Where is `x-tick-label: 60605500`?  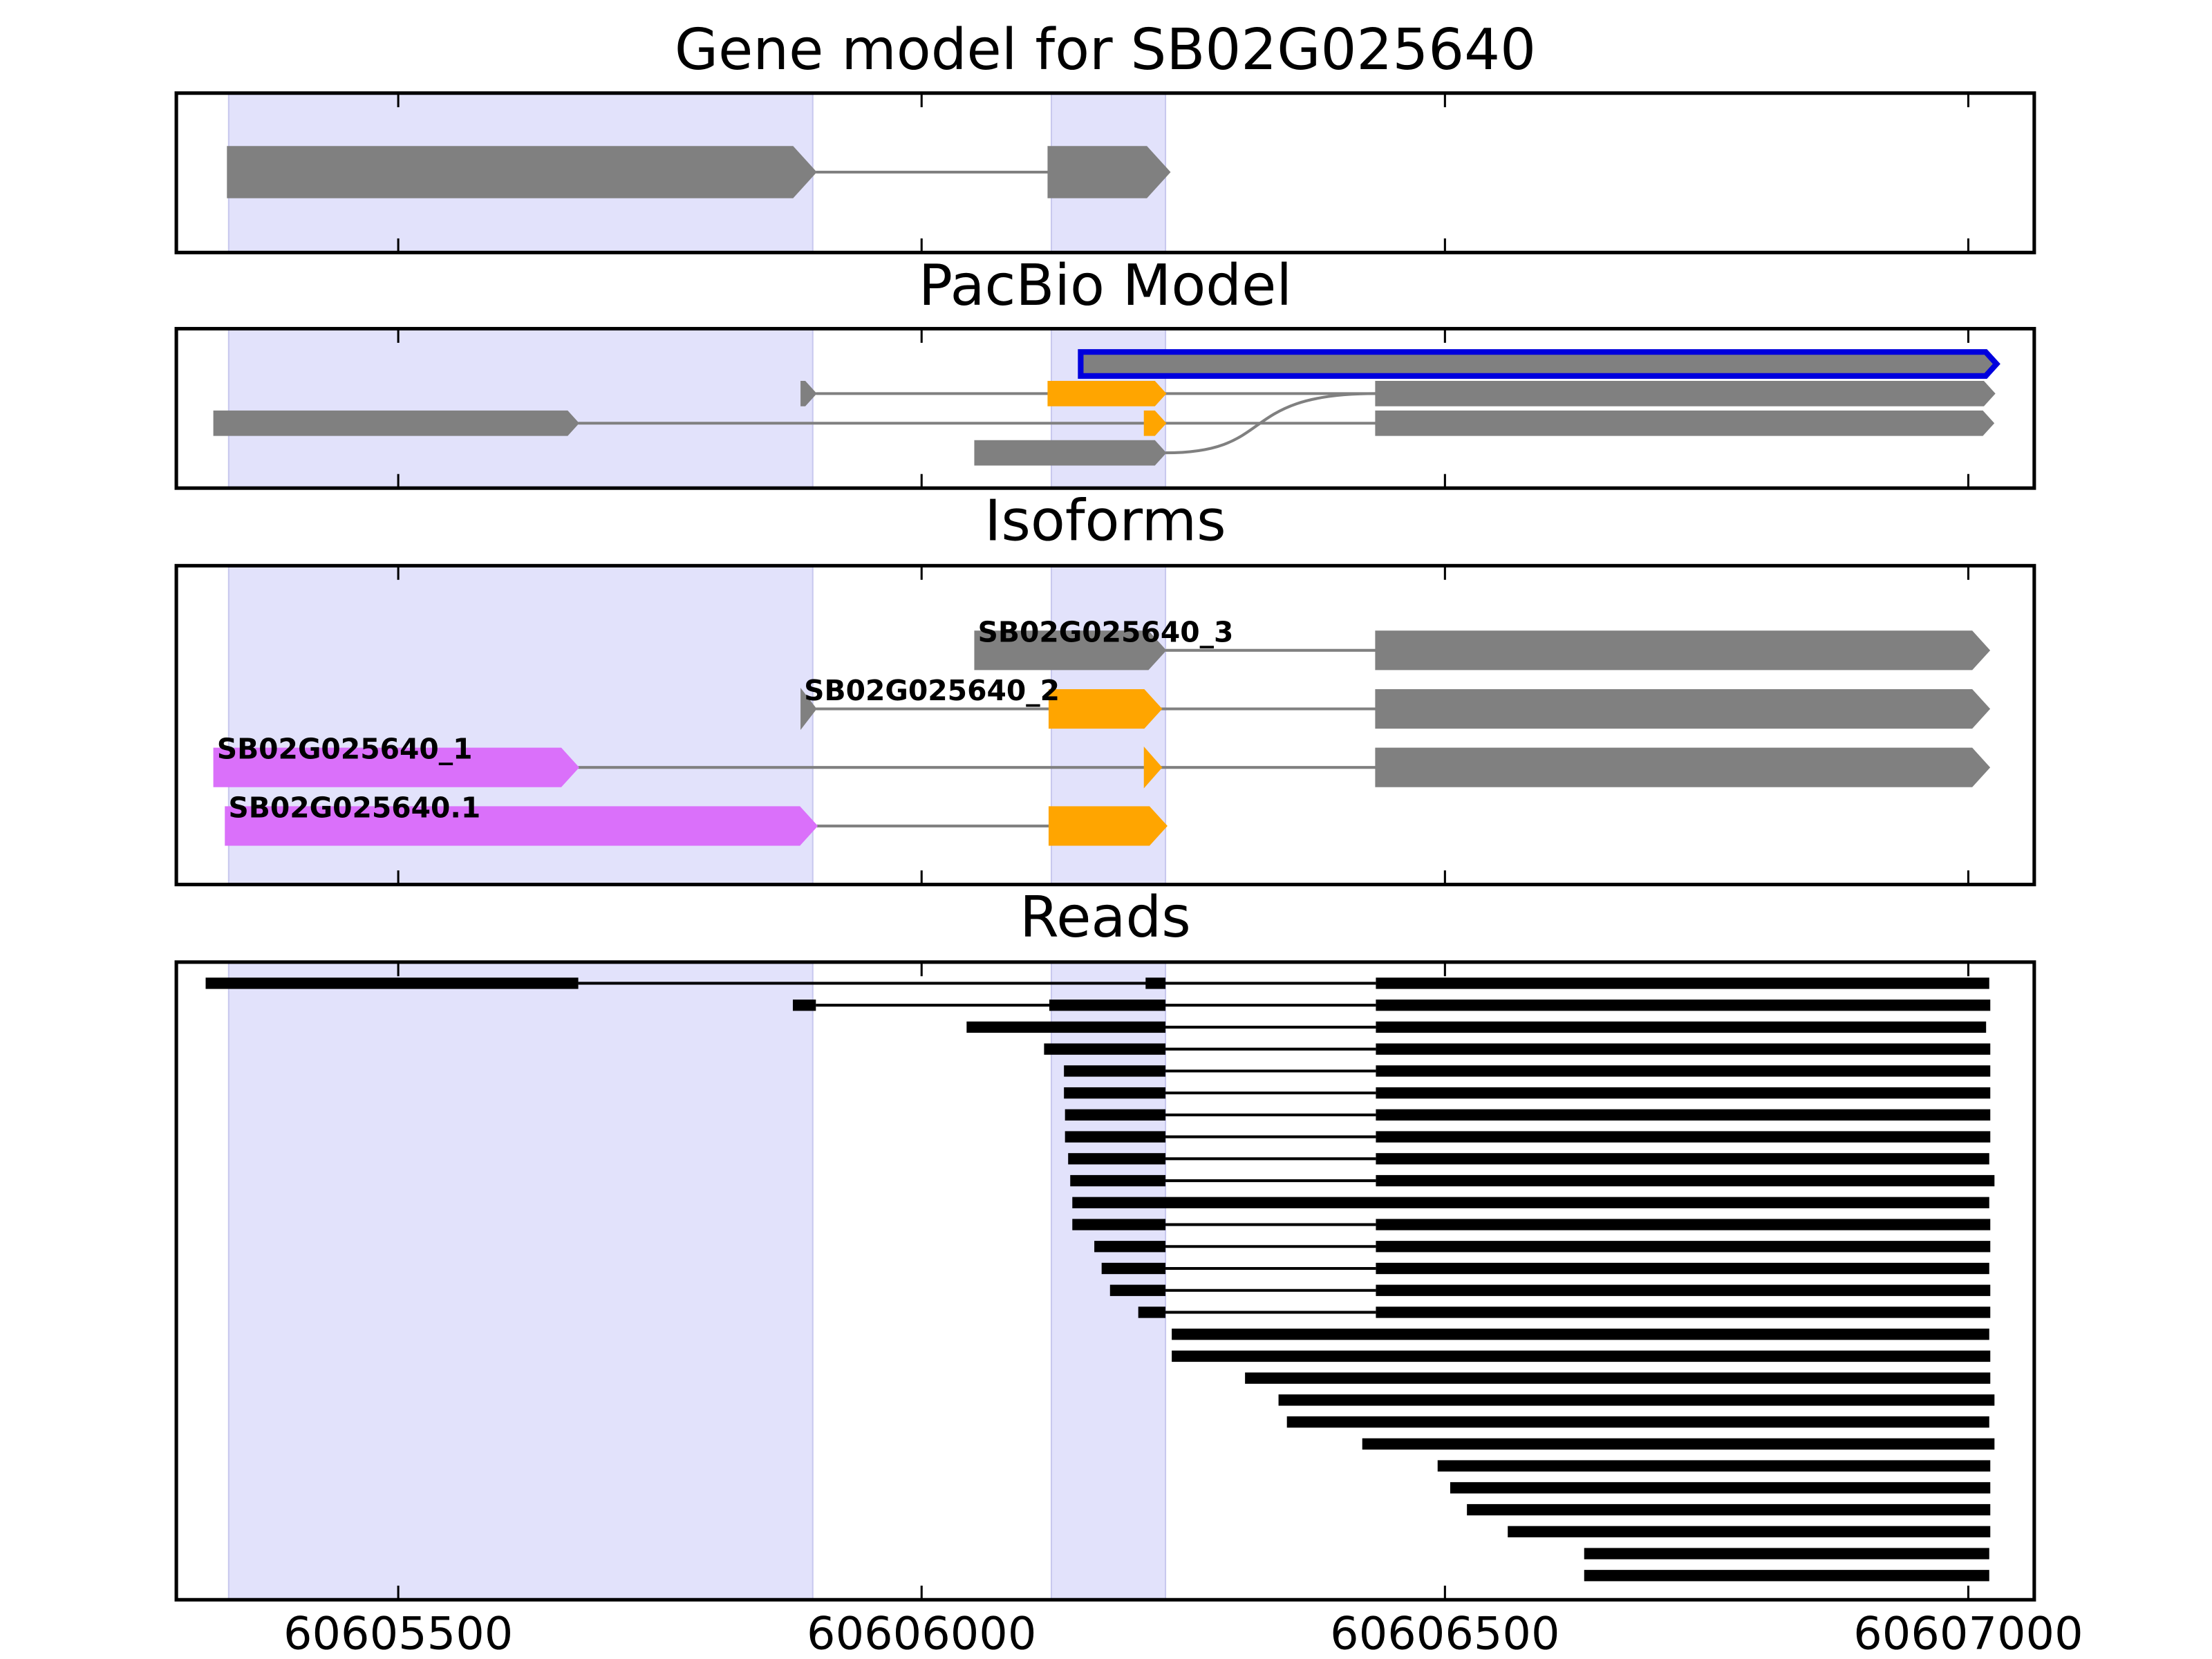
x-tick-label: 60605500 is located at coordinates (398, 1633).